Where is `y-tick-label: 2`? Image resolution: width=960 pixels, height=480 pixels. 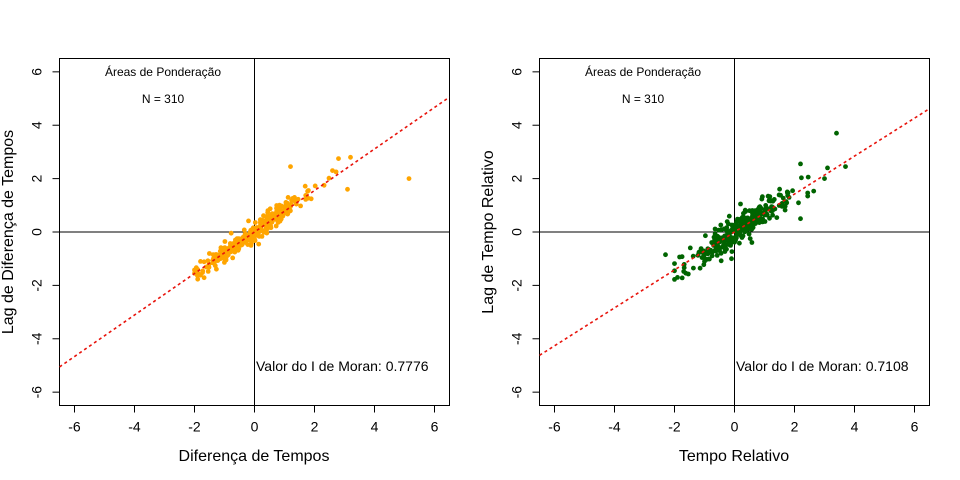
y-tick-label: 2 is located at coordinates (517, 179).